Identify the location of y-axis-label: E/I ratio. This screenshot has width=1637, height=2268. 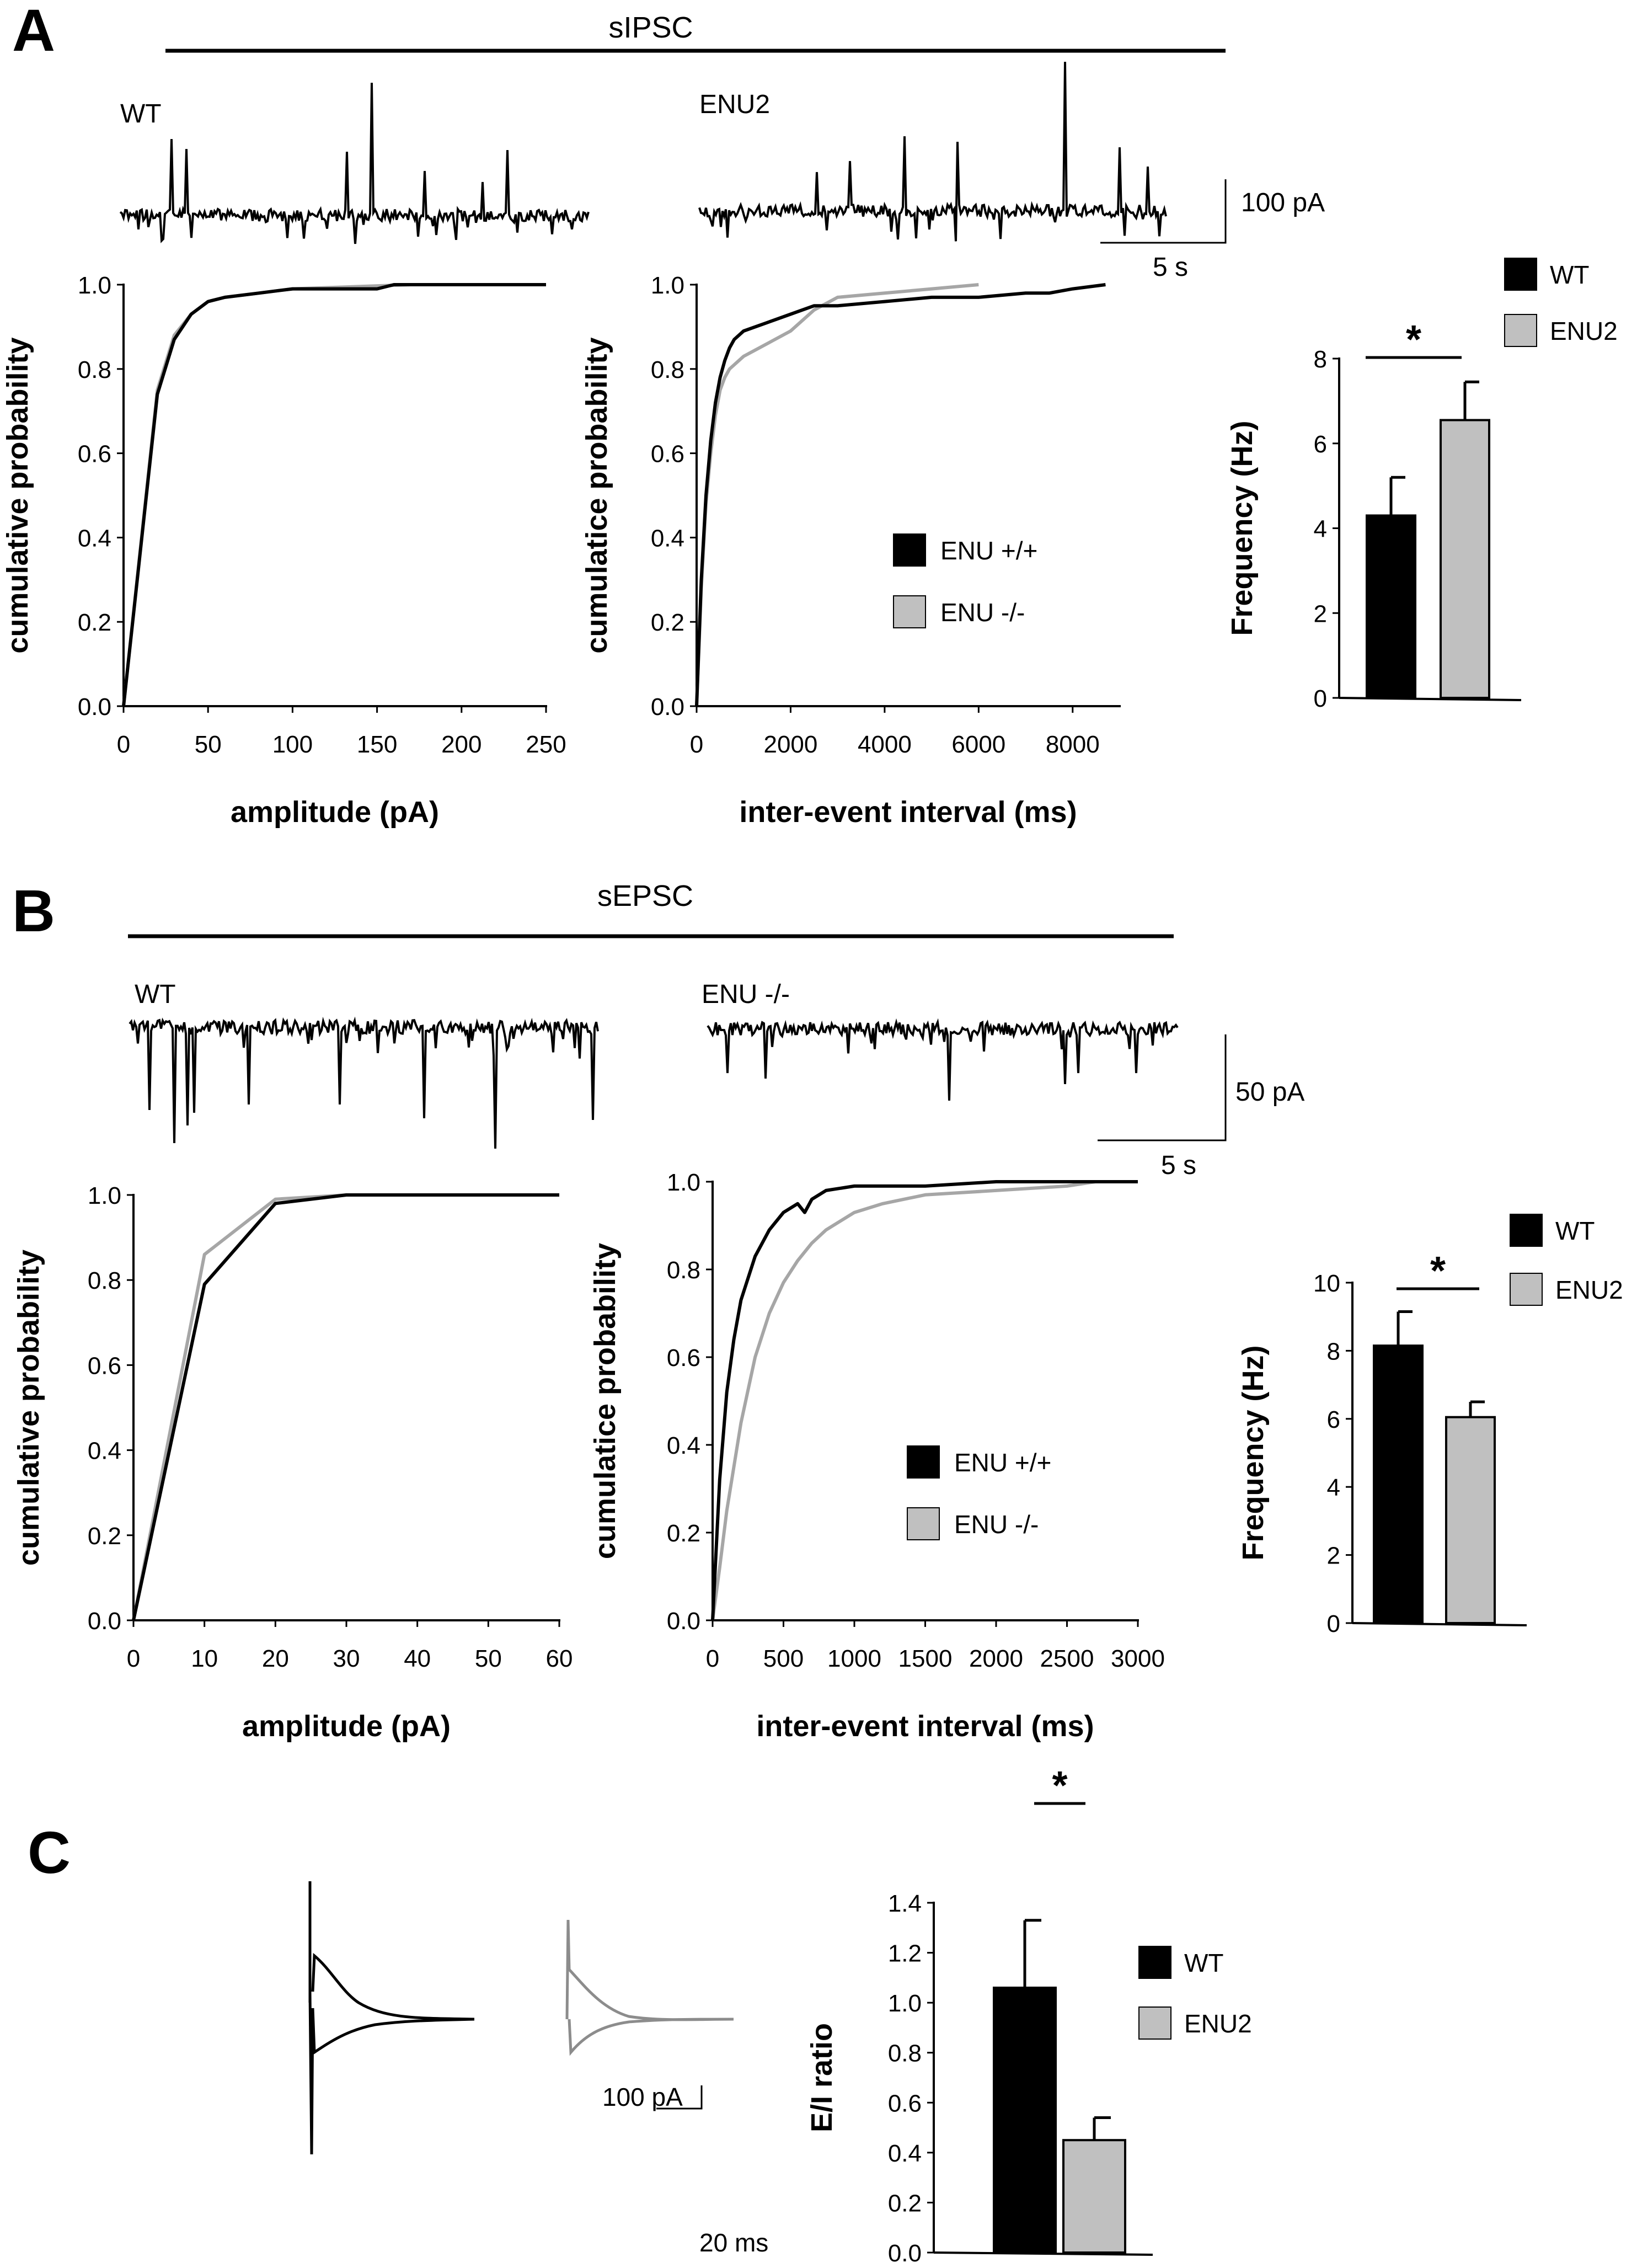
(821, 2077).